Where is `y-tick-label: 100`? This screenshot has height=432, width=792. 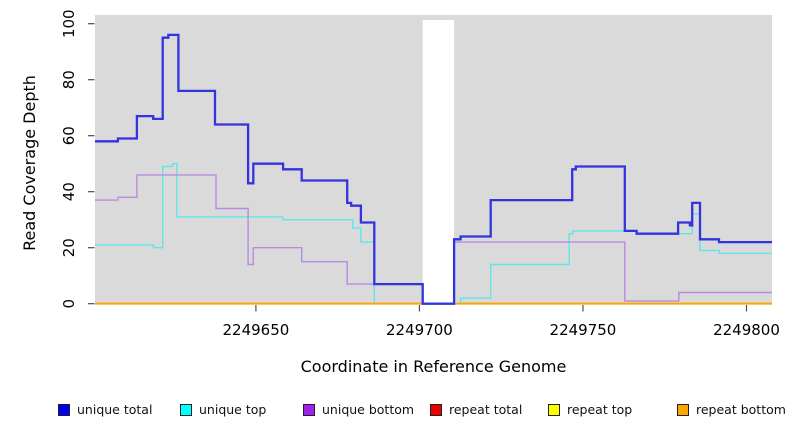
y-tick-label: 100 is located at coordinates (69, 23).